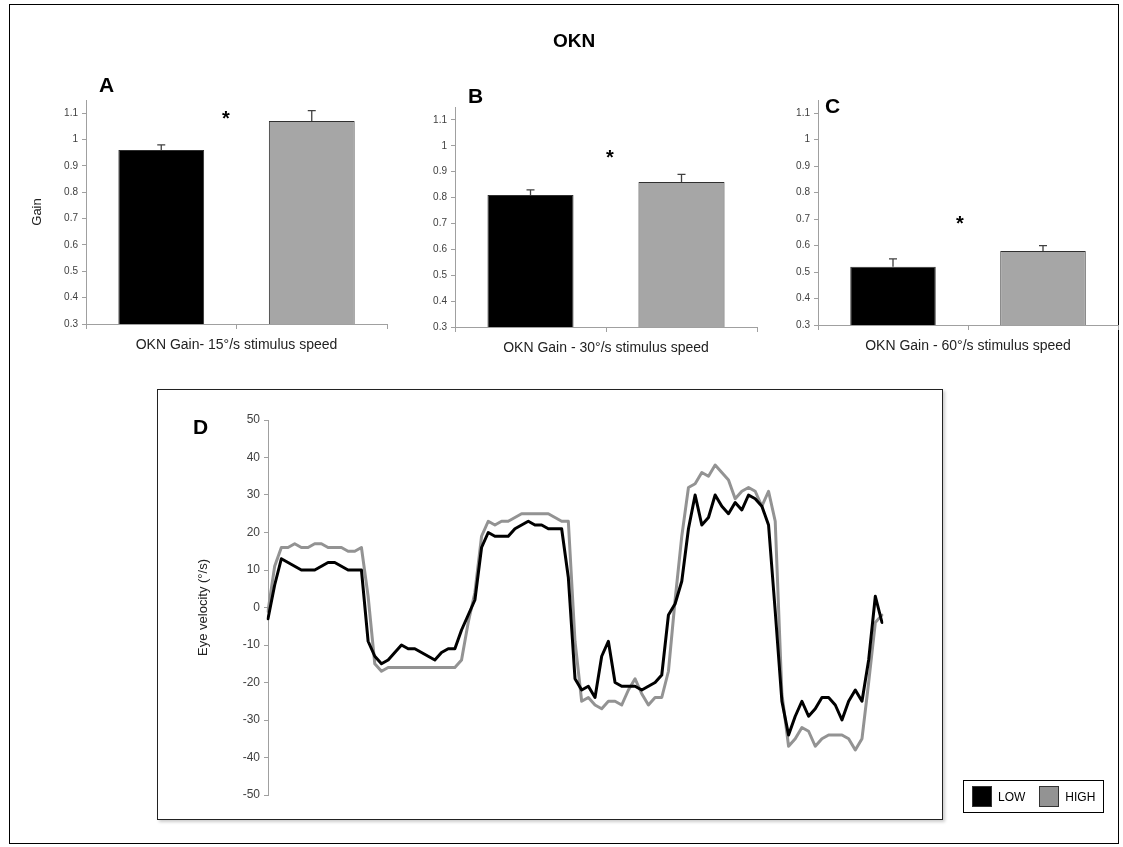 This screenshot has height=847, width=1123. What do you see at coordinates (606, 347) in the screenshot?
I see `x-axis-title: OKN Gain - 30°/s stimulus speed` at bounding box center [606, 347].